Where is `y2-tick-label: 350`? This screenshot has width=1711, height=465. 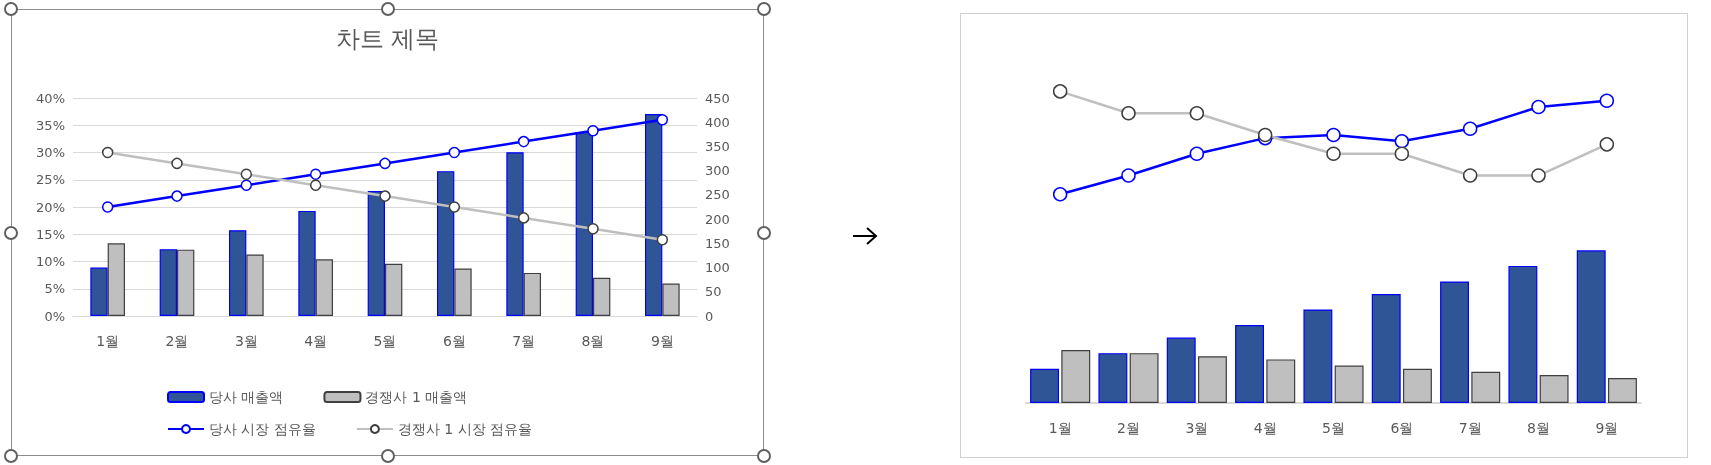
y2-tick-label: 350 is located at coordinates (717, 146).